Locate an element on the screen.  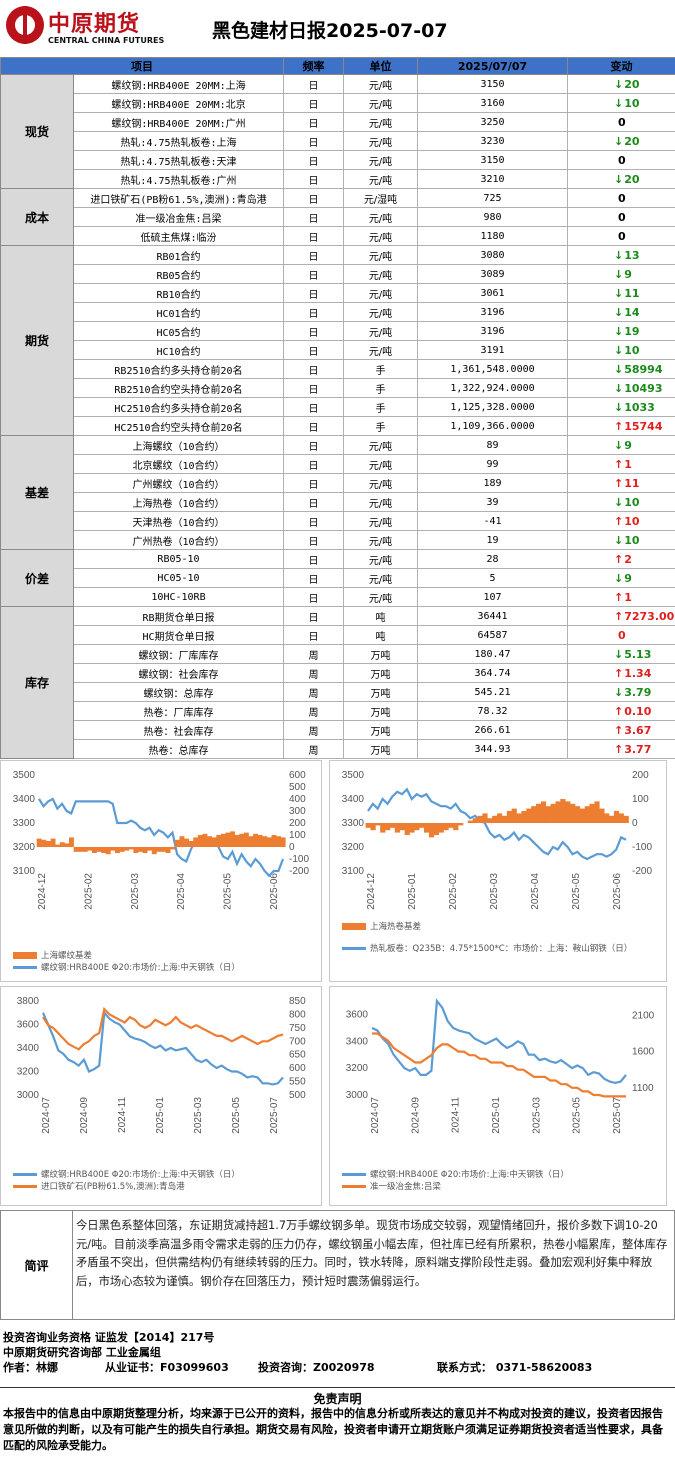
x-tick-label: 2024-12 is located at coordinates (371, 891).